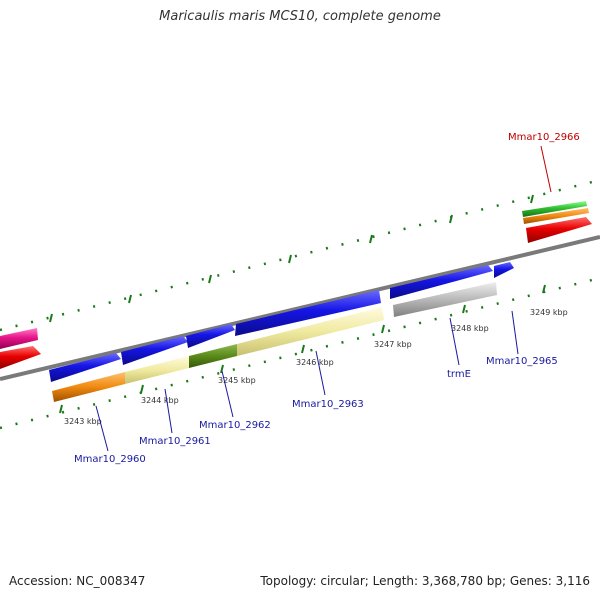  Describe the element at coordinates (83, 421) in the screenshot. I see `tick-label: 3243 kbp` at that location.